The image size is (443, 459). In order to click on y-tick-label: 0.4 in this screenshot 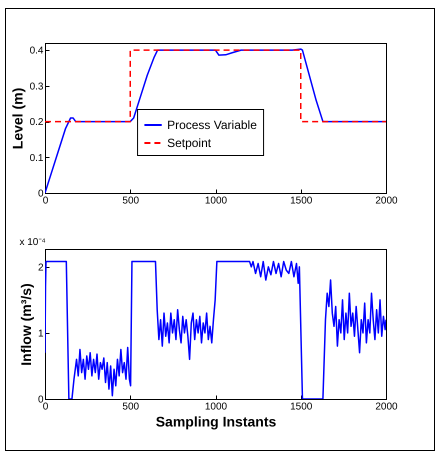, I will do `click(37, 51)`.